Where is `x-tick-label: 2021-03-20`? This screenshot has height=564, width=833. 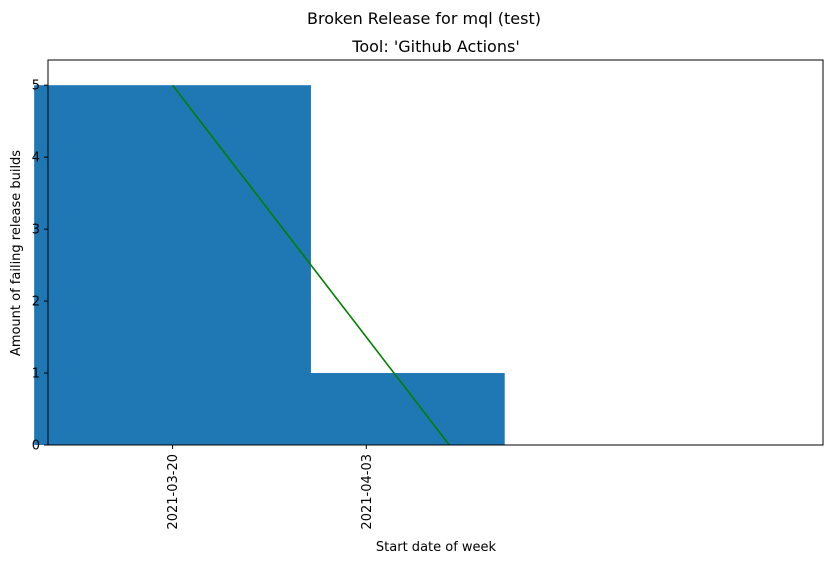 x-tick-label: 2021-03-20 is located at coordinates (173, 492).